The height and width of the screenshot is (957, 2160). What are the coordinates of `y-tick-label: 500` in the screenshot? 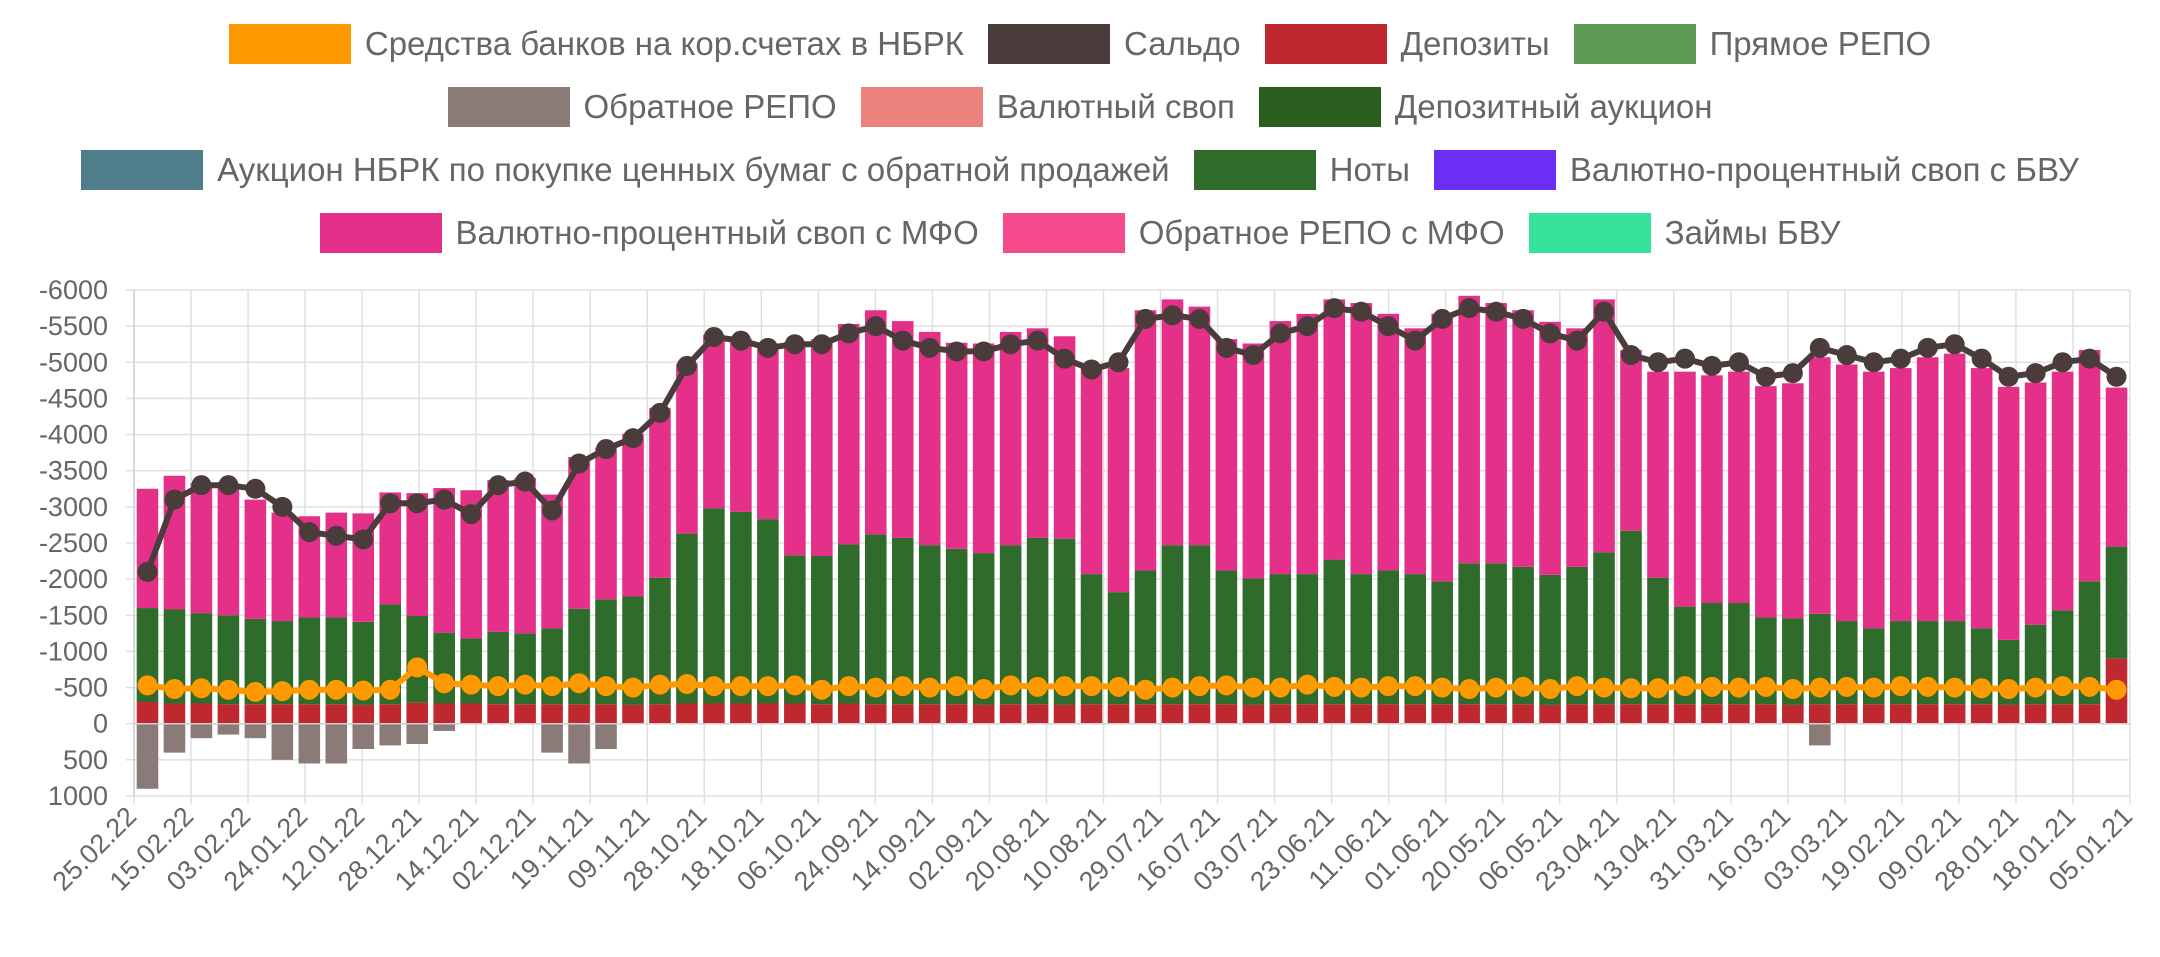 It's located at (85, 760).